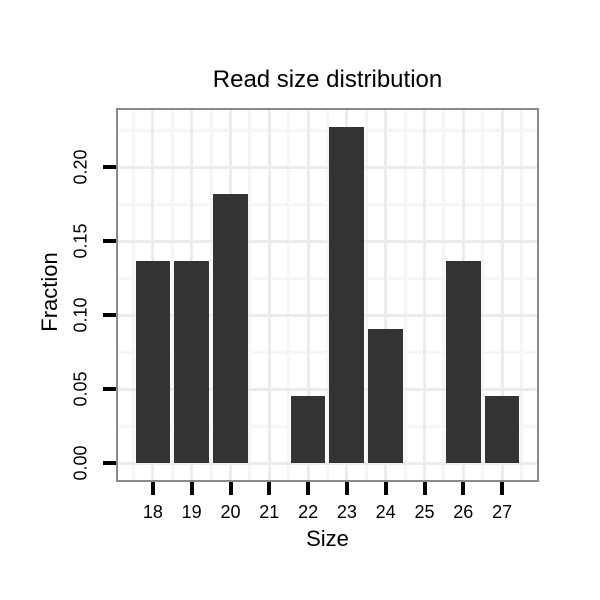 This screenshot has height=600, width=600. What do you see at coordinates (80, 315) in the screenshot?
I see `y-tick-label: 0.10` at bounding box center [80, 315].